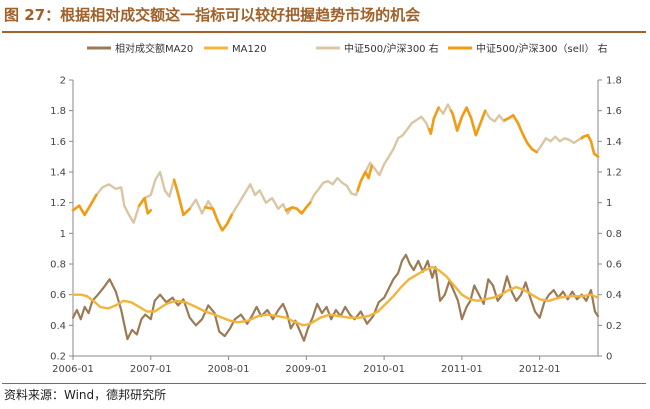 This screenshot has width=650, height=409. Describe the element at coordinates (58, 142) in the screenshot. I see `left-tick-label: 1.6` at that location.